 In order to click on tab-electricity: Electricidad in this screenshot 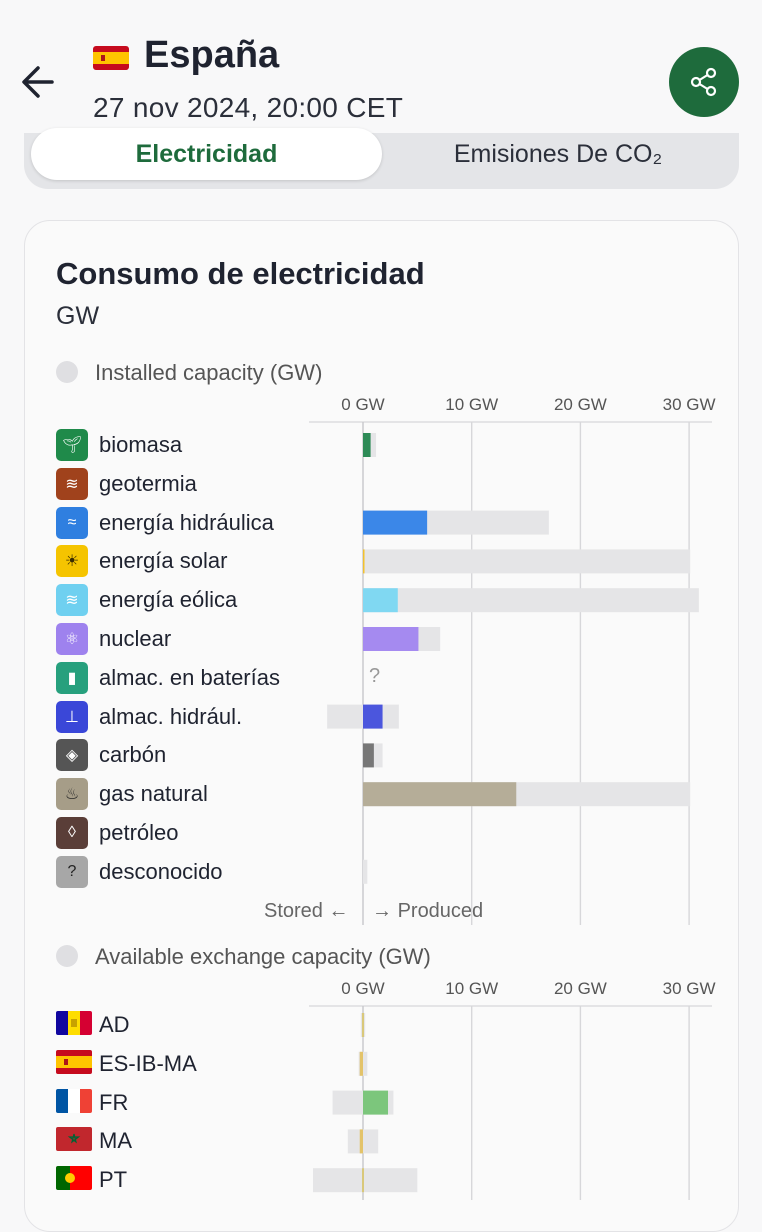, I will do `click(206, 154)`.